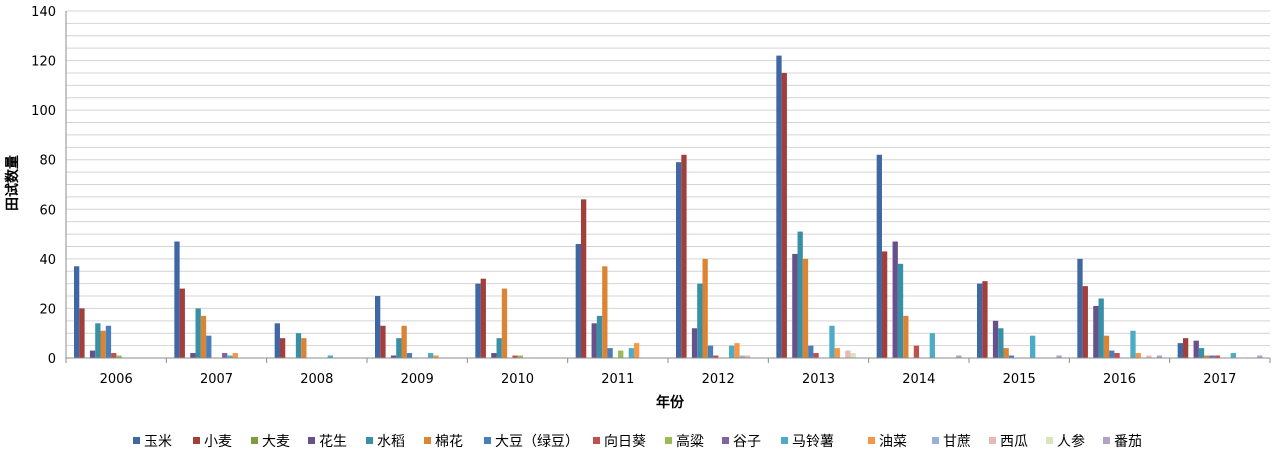 This screenshot has height=455, width=1280. I want to click on legend-label: 西瓜, so click(1014, 442).